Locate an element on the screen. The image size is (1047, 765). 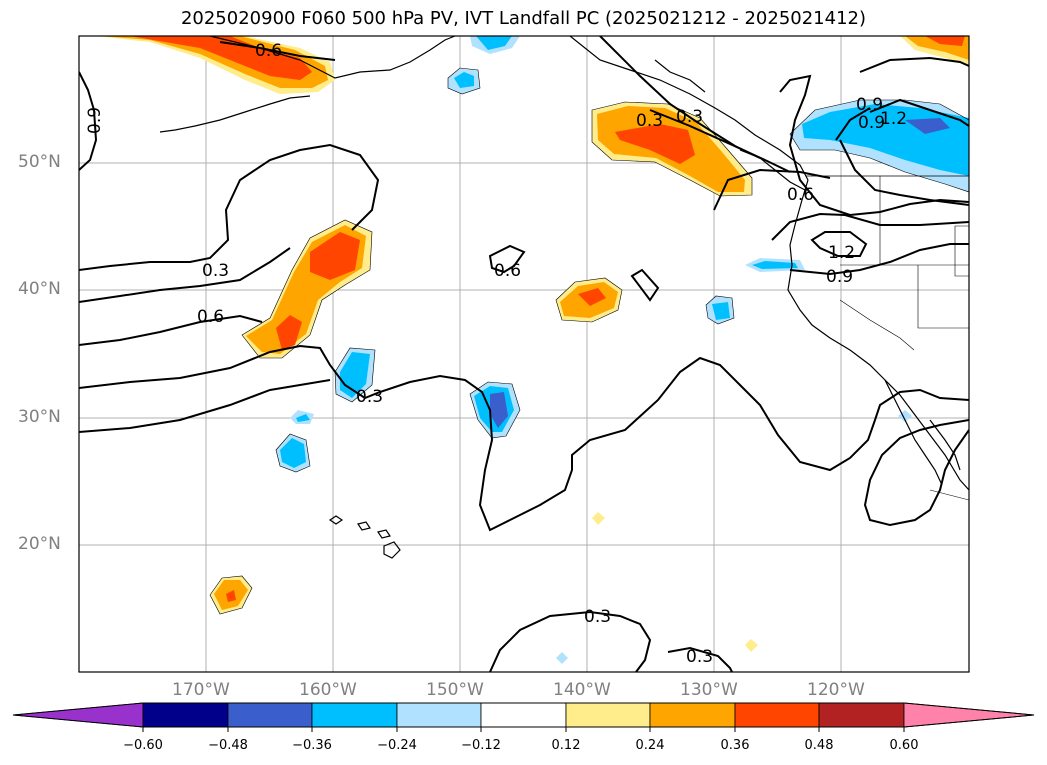
lon-label: 150°W is located at coordinates (455, 690).